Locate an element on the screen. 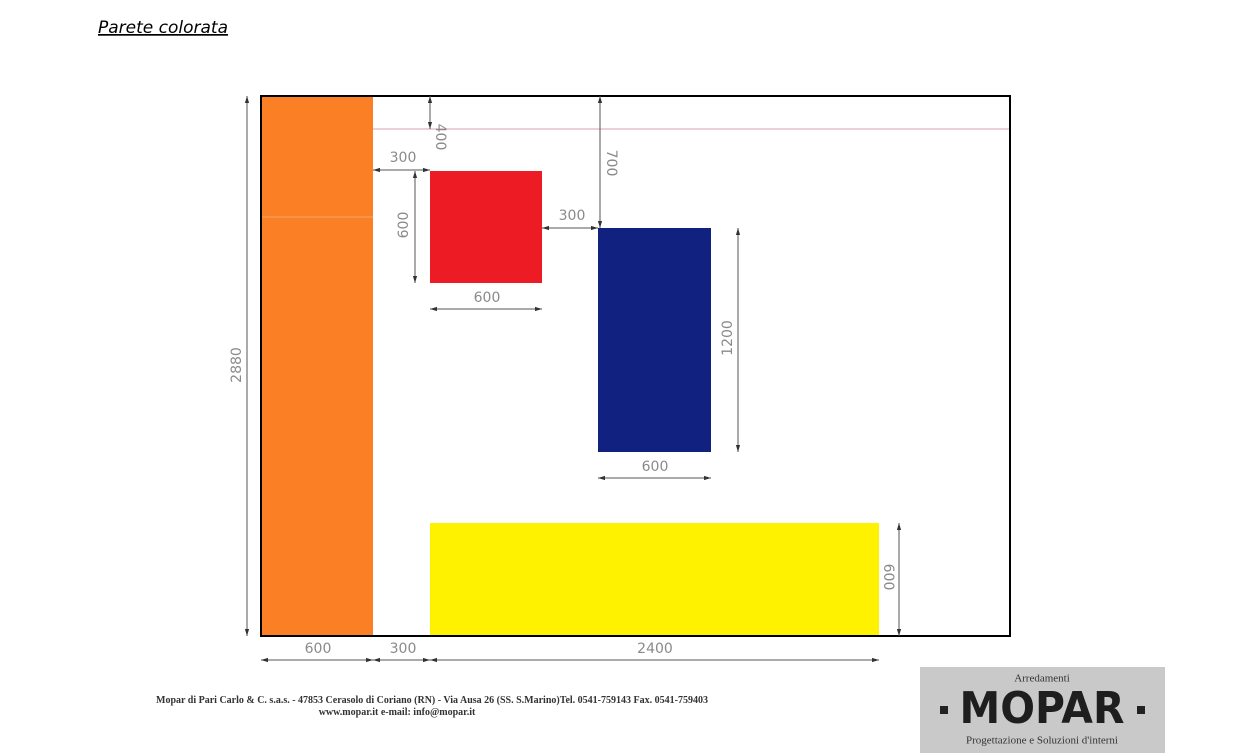  logo-name: MOPAR is located at coordinates (1042, 708).